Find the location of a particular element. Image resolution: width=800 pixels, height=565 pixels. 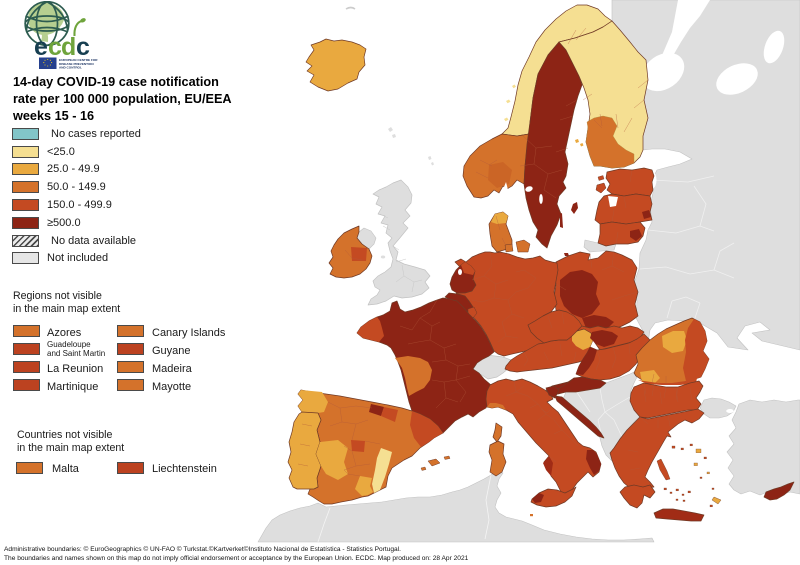

svg-text: d is located at coordinates (68, 47).